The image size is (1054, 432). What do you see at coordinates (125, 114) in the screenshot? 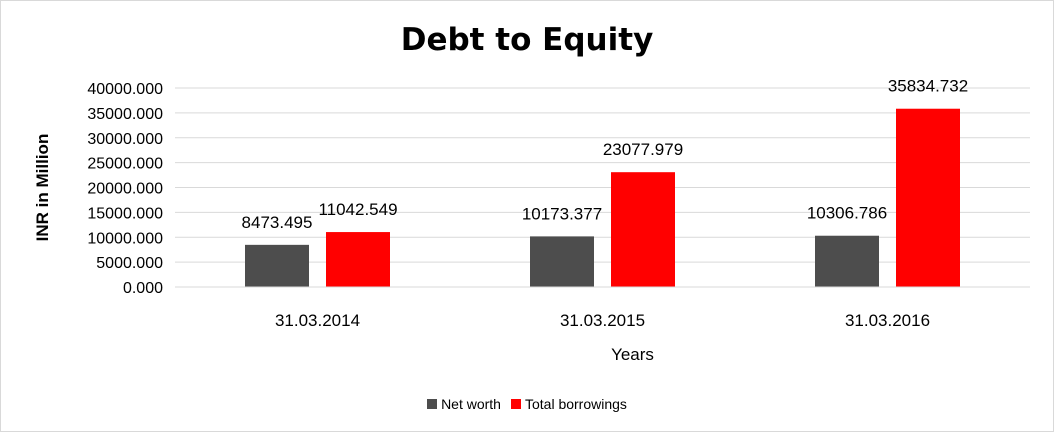
I see `y-tick-label: 35000.000` at bounding box center [125, 114].